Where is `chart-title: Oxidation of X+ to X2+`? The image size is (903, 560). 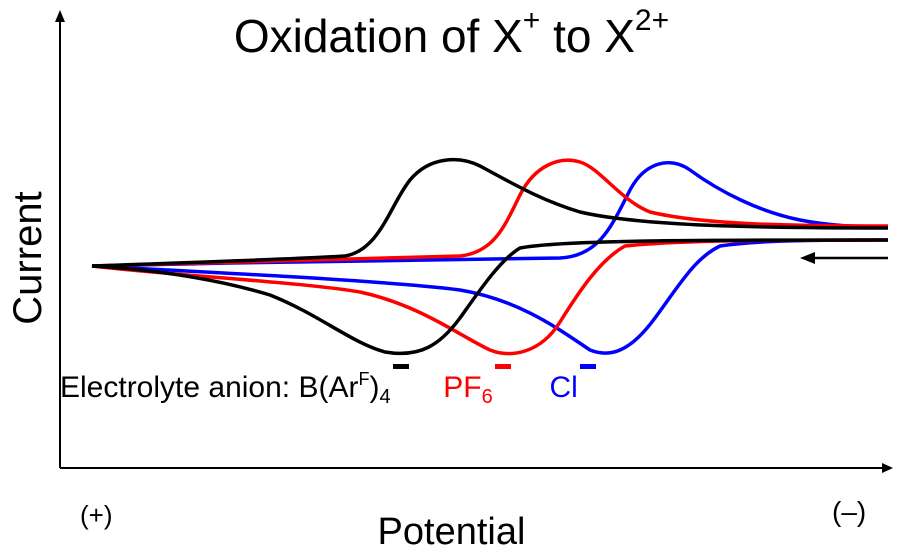
chart-title: Oxidation of X+ to X2+ is located at coordinates (451, 33).